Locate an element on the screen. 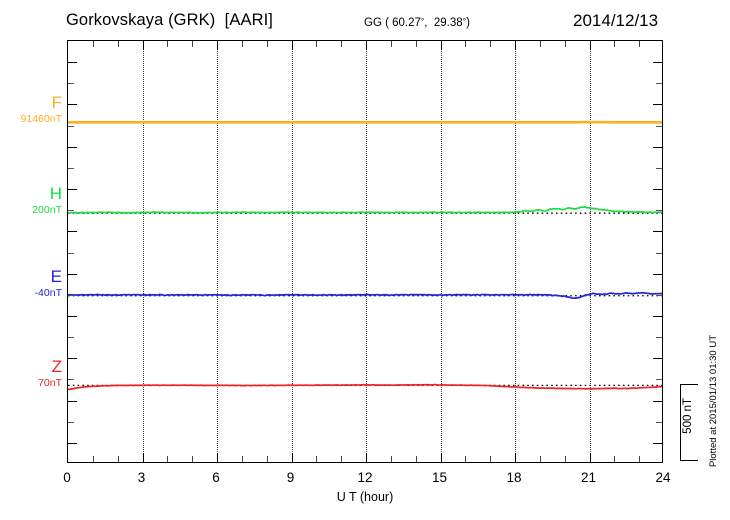 Image resolution: width=730 pixels, height=520 pixels. component-label-e: E is located at coordinates (56, 276).